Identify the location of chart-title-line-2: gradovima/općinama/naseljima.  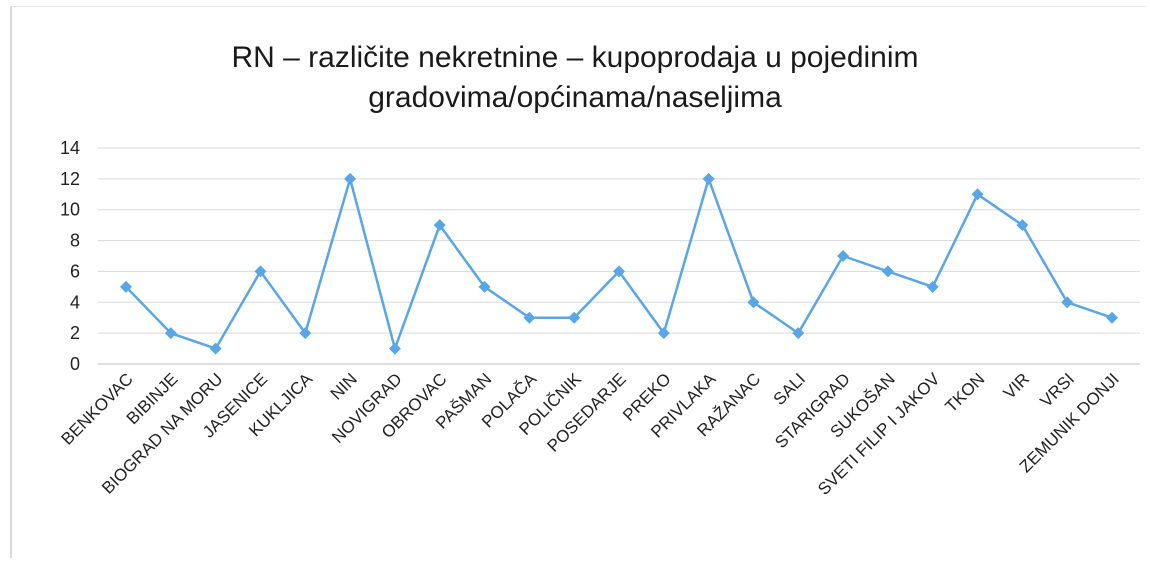
(575, 97).